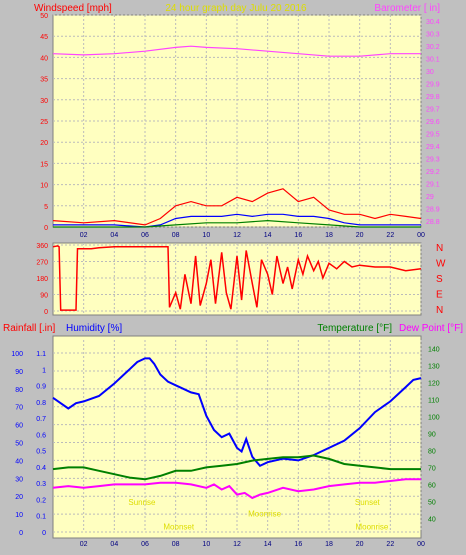 This screenshot has height=555, width=466. I want to click on barometer-tick-label: 29.1, so click(433, 184).